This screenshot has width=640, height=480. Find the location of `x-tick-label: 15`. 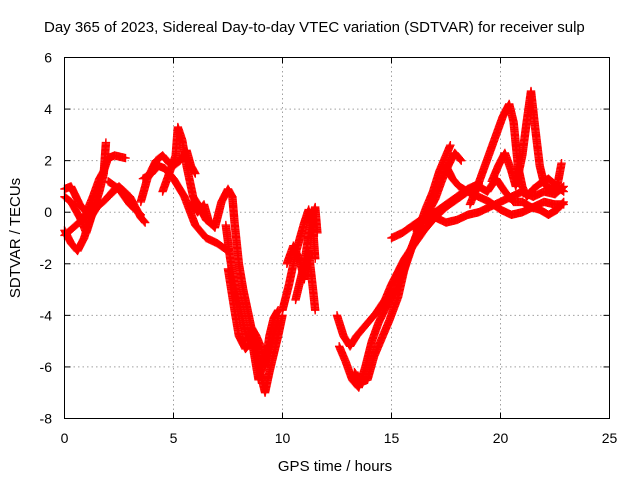

x-tick-label: 15 is located at coordinates (392, 438).